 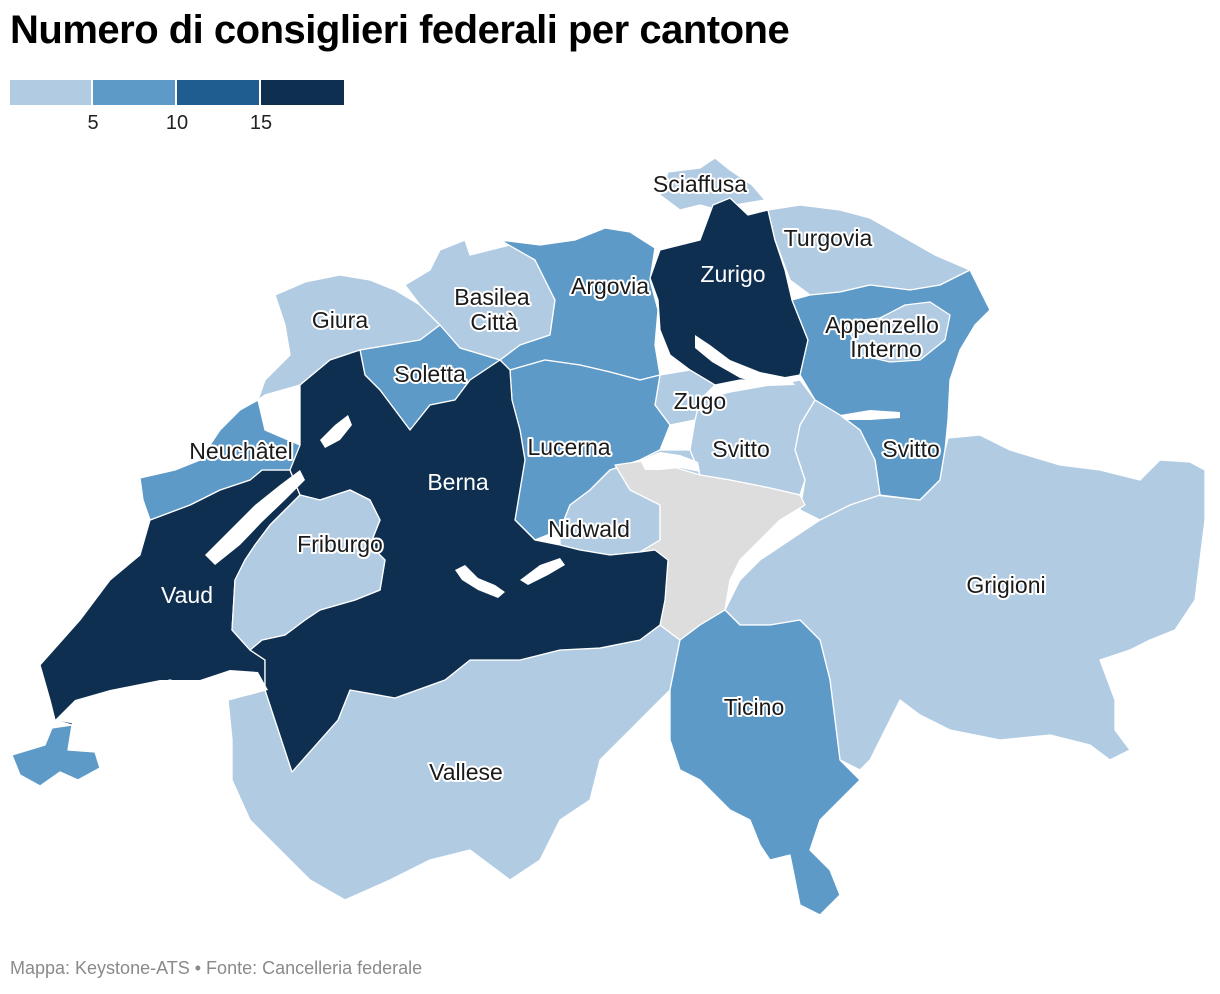 I want to click on lake-geneva, so click(x=161, y=697).